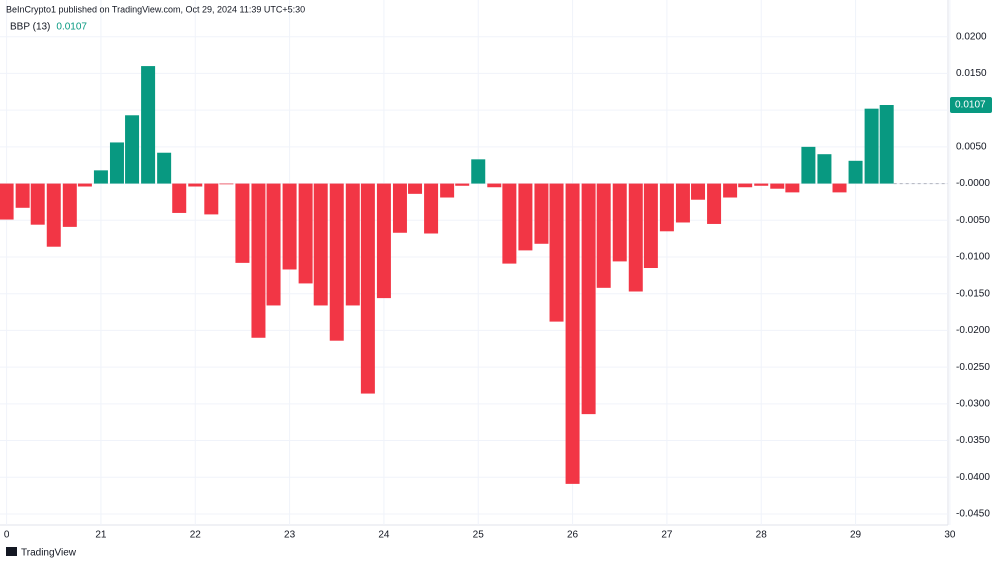 The height and width of the screenshot is (565, 1000). What do you see at coordinates (971, 36) in the screenshot?
I see `y-tick-label: 0.0200` at bounding box center [971, 36].